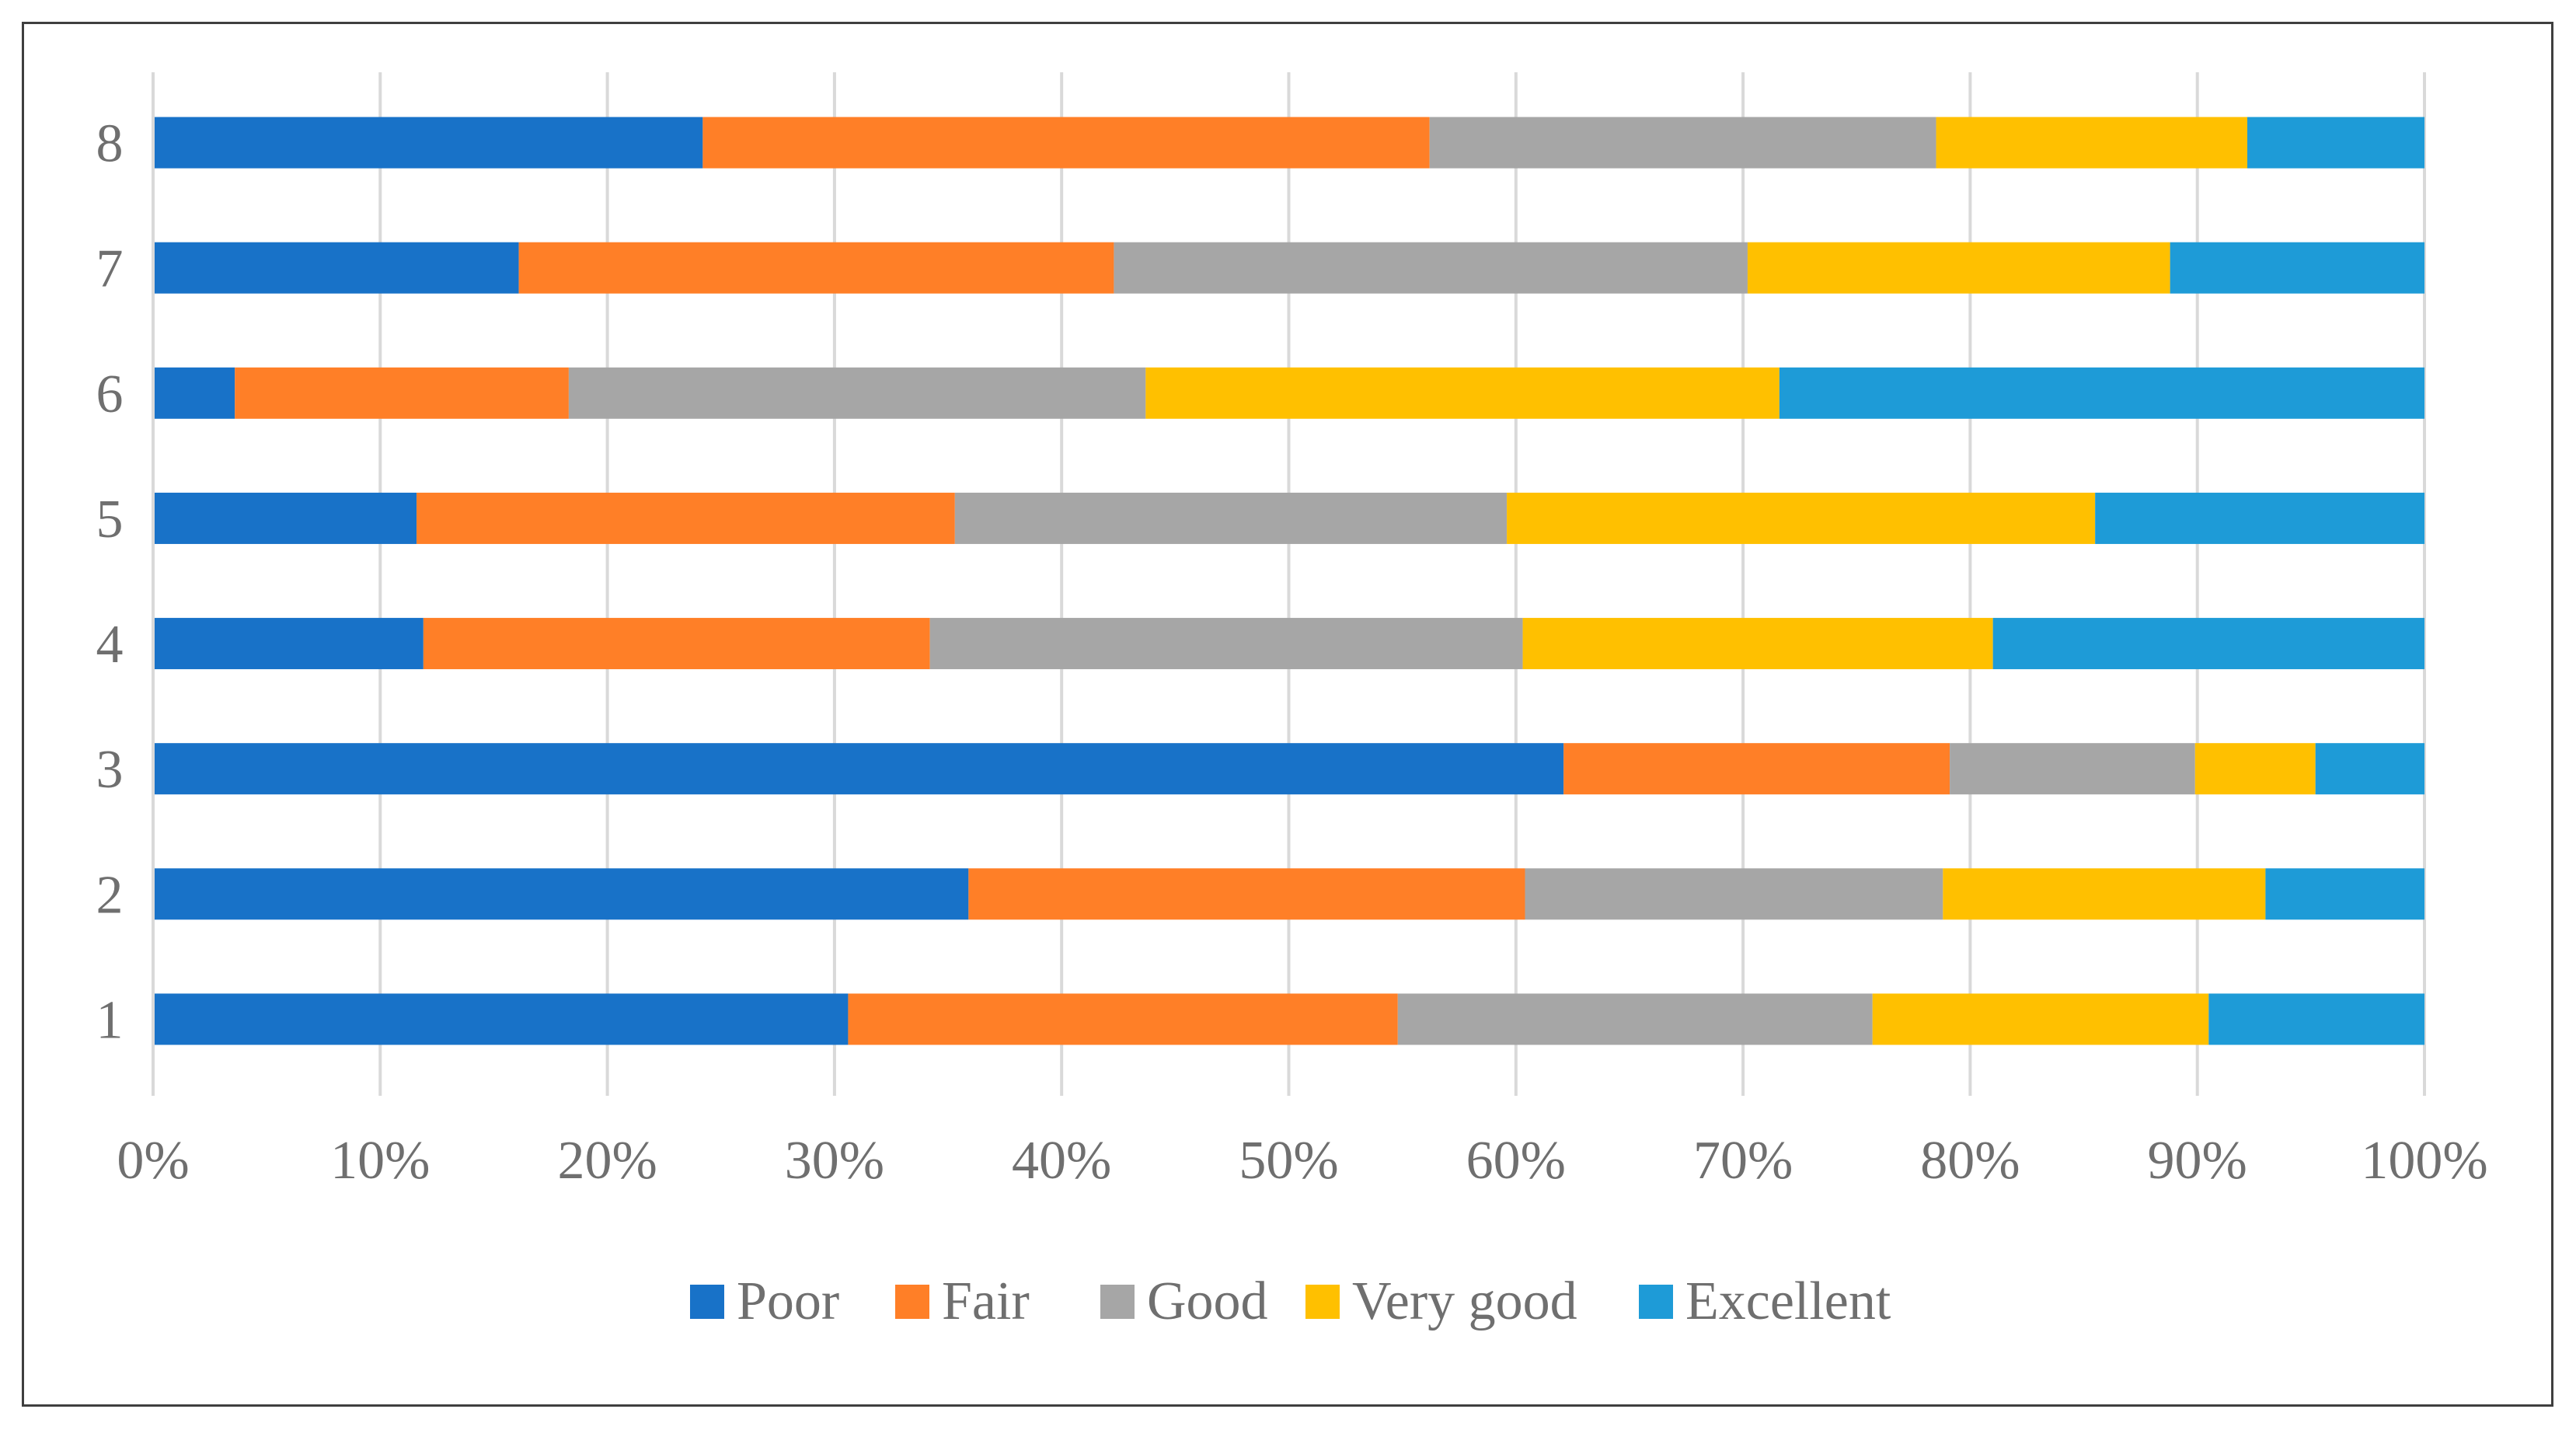 This screenshot has height=1430, width=2576. Describe the element at coordinates (153, 1161) in the screenshot. I see `x-tick-label: 0%` at that location.